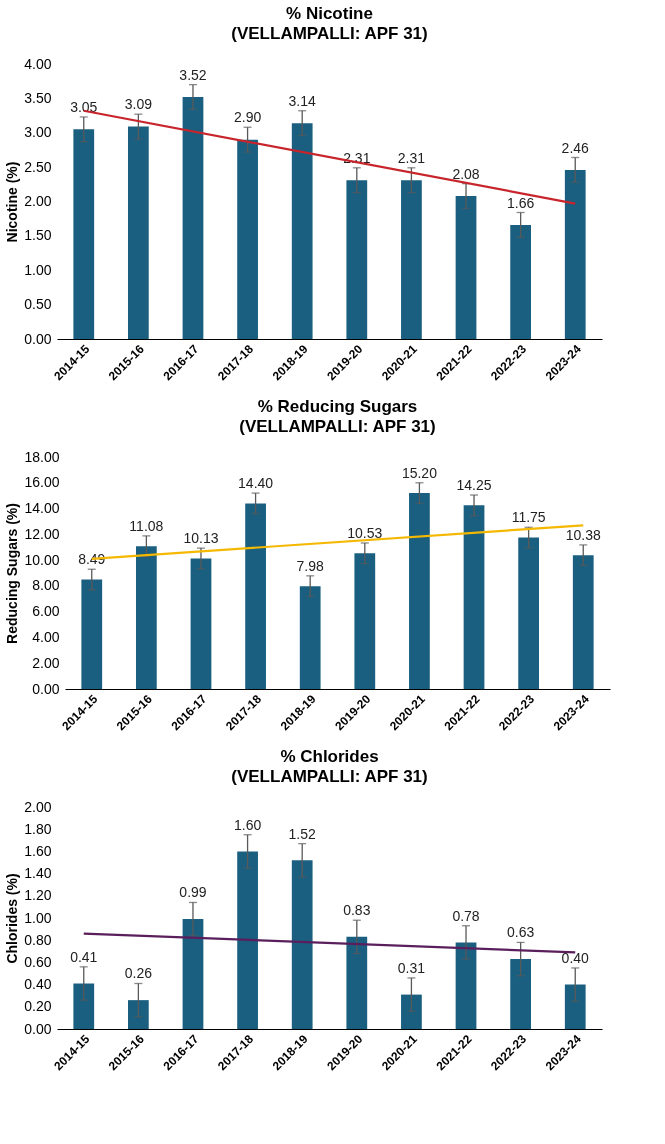 The width and height of the screenshot is (665, 1144). Describe the element at coordinates (256, 483) in the screenshot. I see `data-label: 14.40` at that location.